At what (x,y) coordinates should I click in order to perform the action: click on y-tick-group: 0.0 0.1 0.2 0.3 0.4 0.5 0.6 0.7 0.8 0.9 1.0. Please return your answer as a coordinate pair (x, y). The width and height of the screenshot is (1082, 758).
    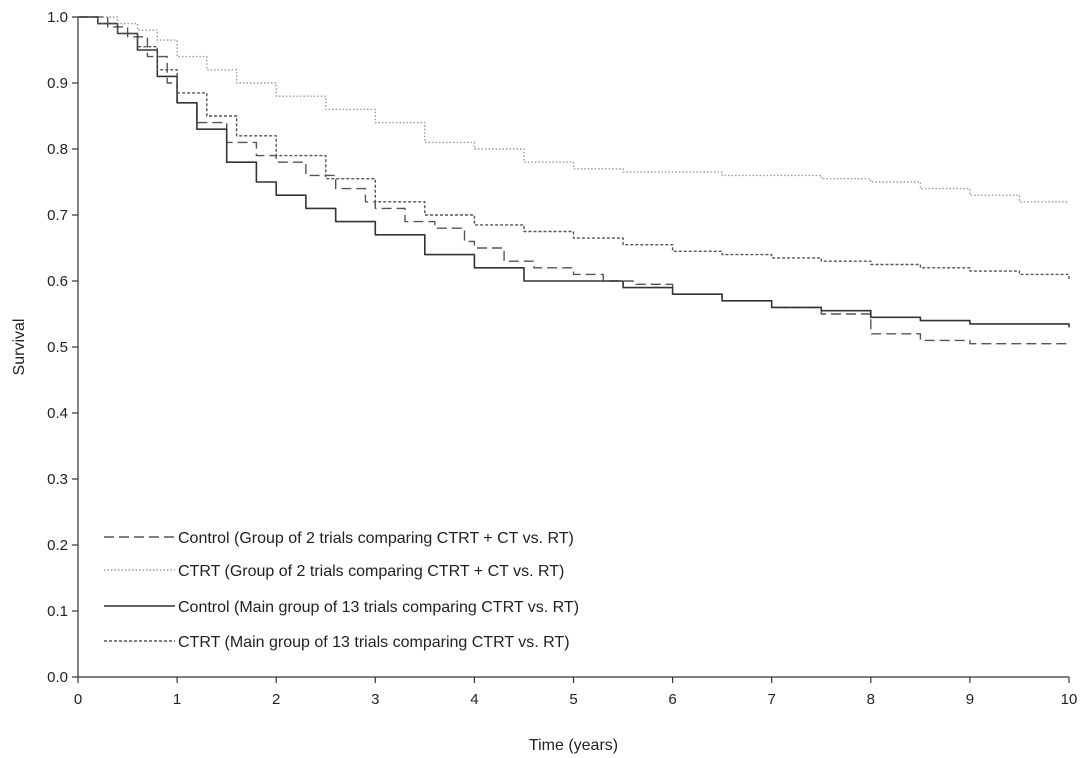
    Looking at the image, I should click on (62, 347).